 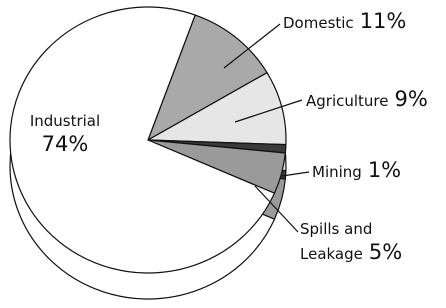 What do you see at coordinates (347, 101) in the screenshot?
I see `category-label: Agriculture` at bounding box center [347, 101].